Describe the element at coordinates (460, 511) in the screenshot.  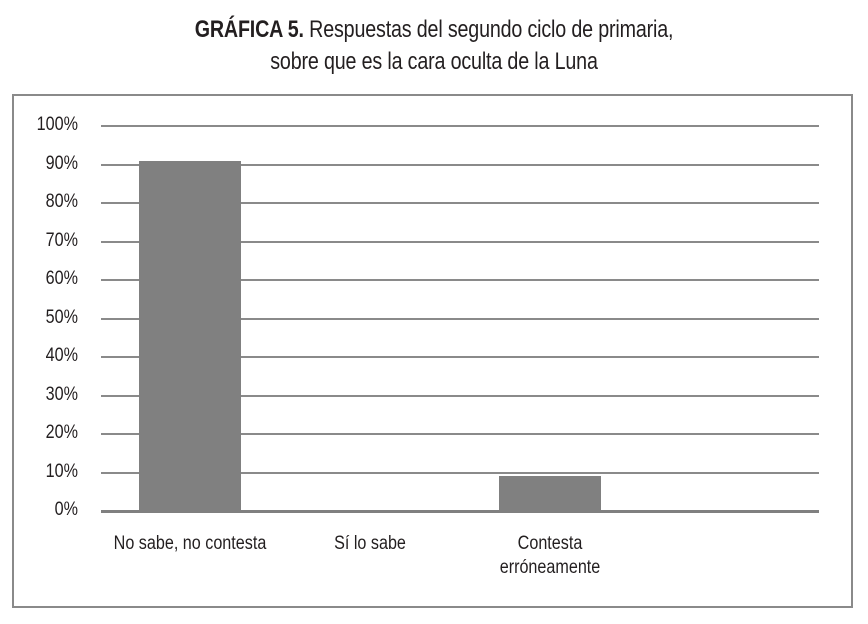
I see `x-axis-line` at that location.